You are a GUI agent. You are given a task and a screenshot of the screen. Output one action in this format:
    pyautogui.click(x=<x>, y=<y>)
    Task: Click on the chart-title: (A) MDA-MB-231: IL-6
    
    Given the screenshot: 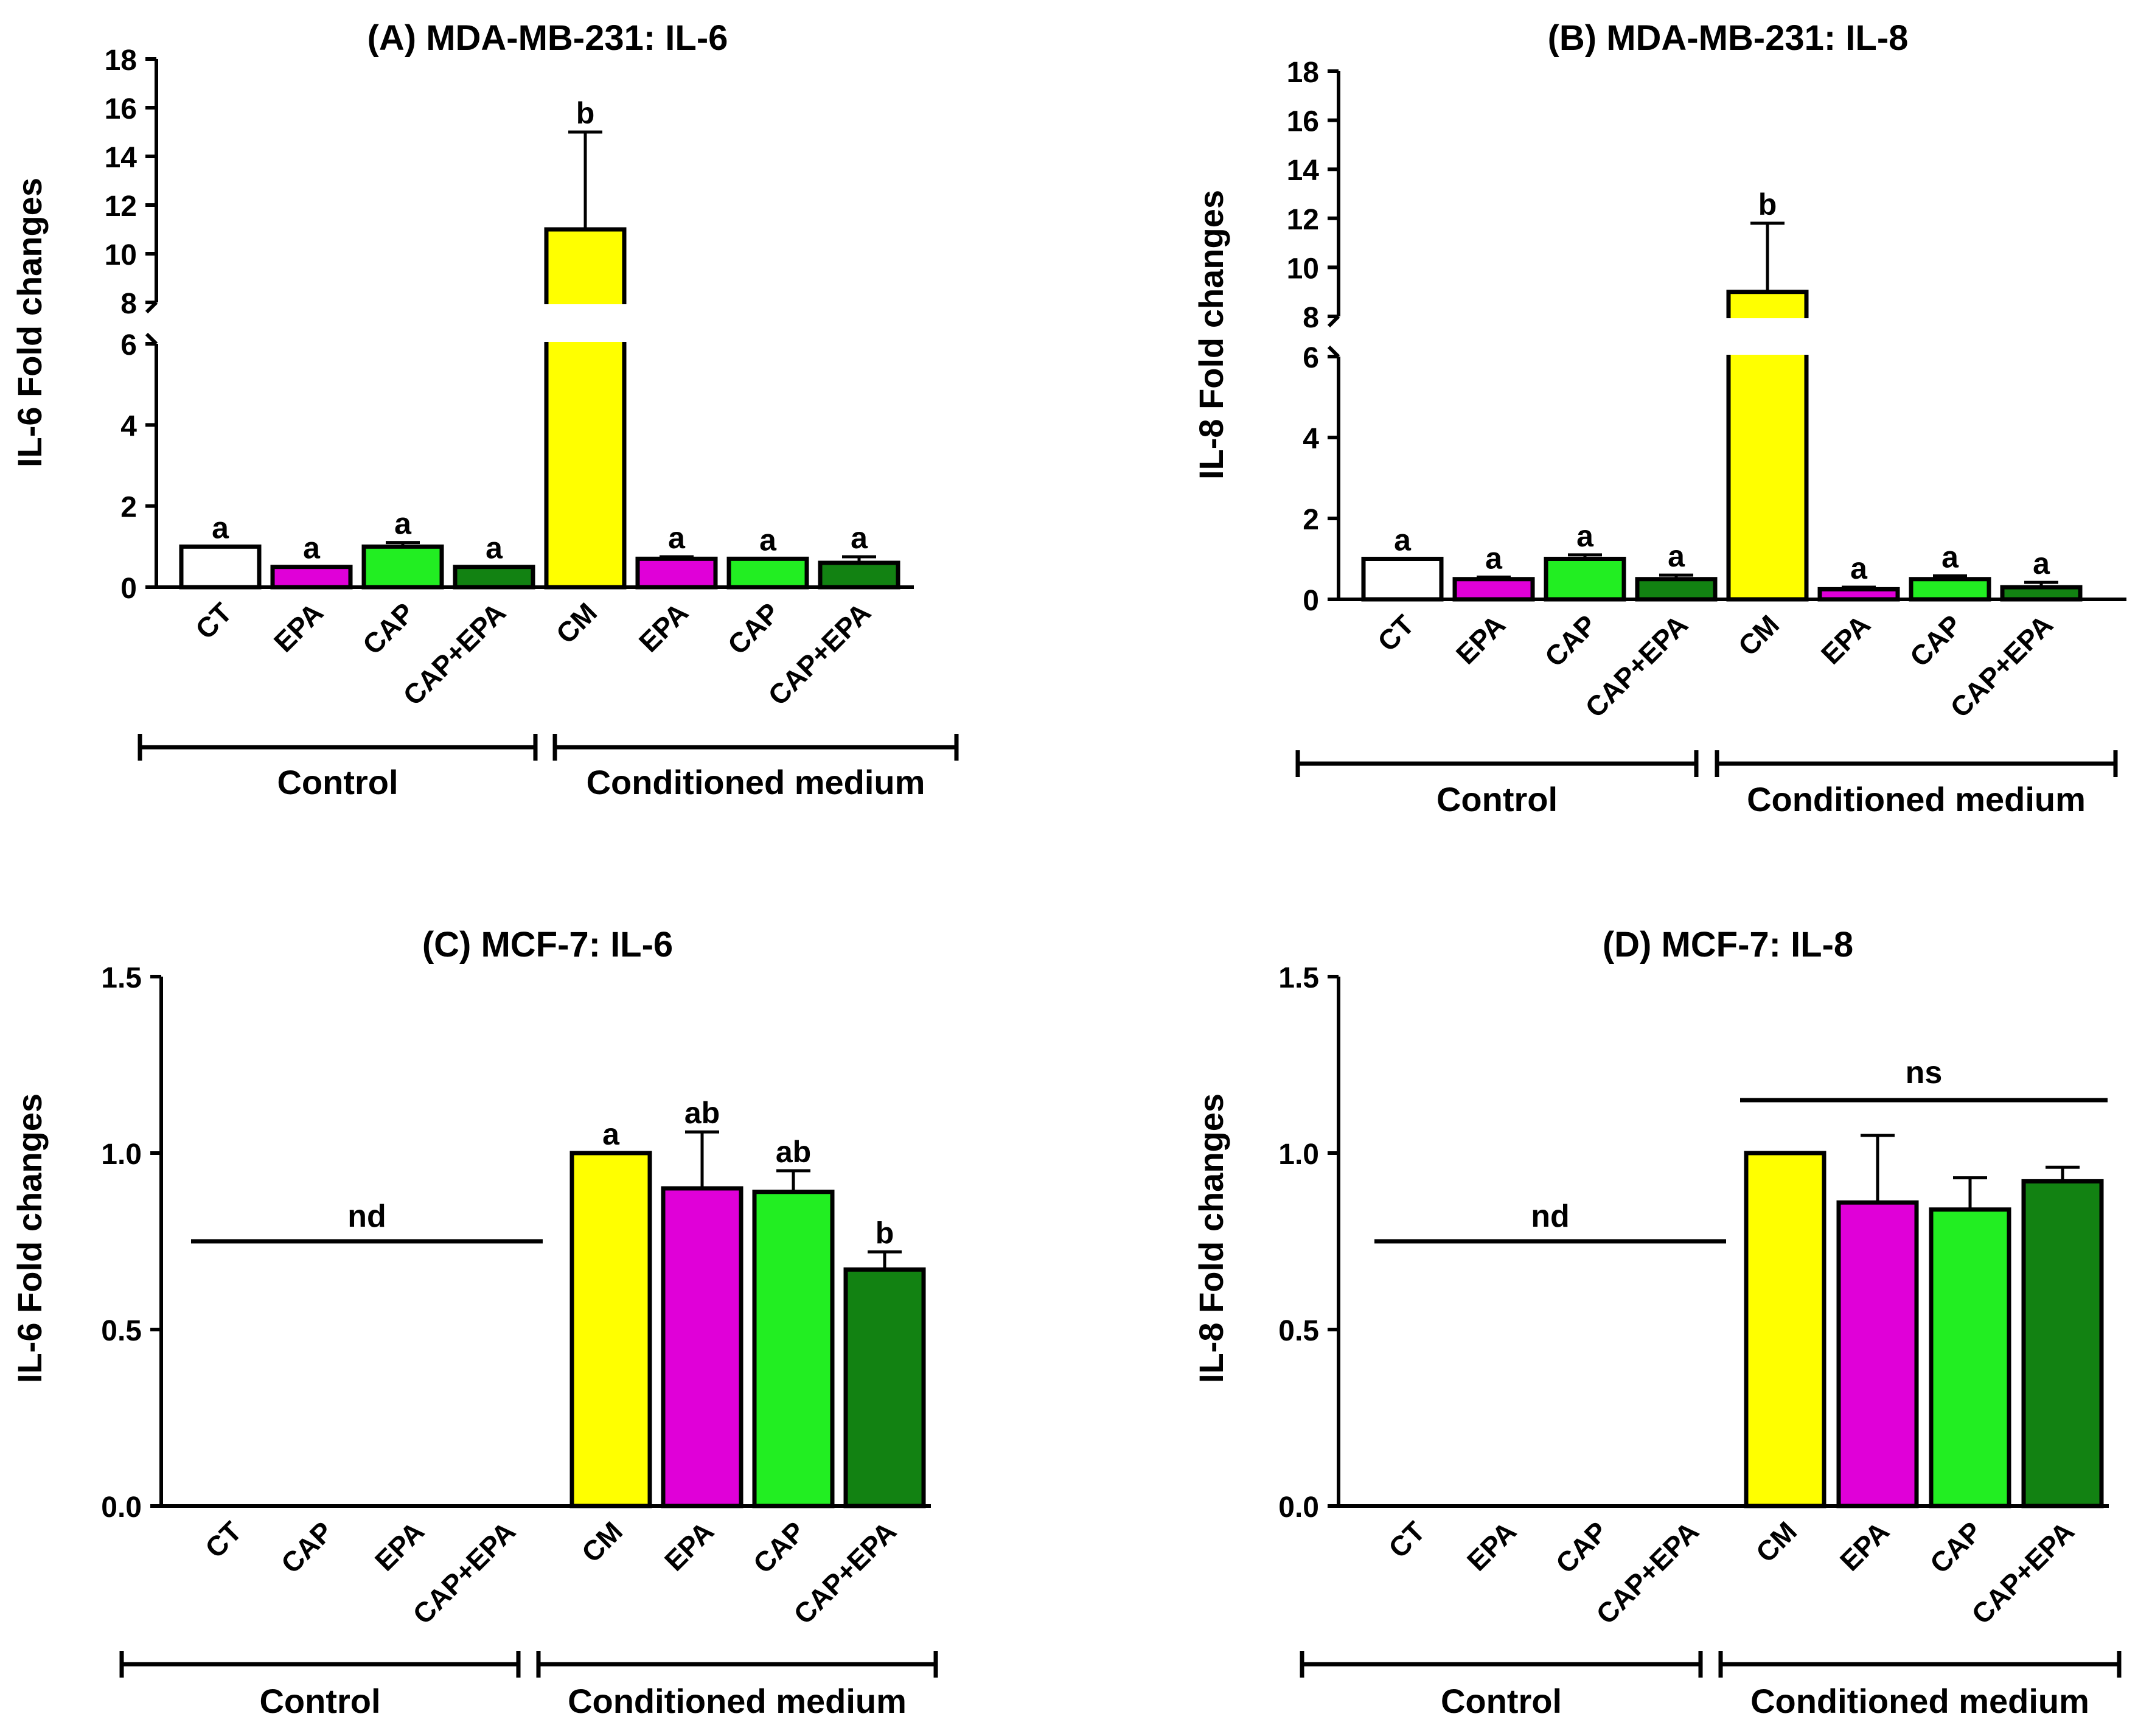 What is the action you would take?
    pyautogui.click(x=547, y=38)
    